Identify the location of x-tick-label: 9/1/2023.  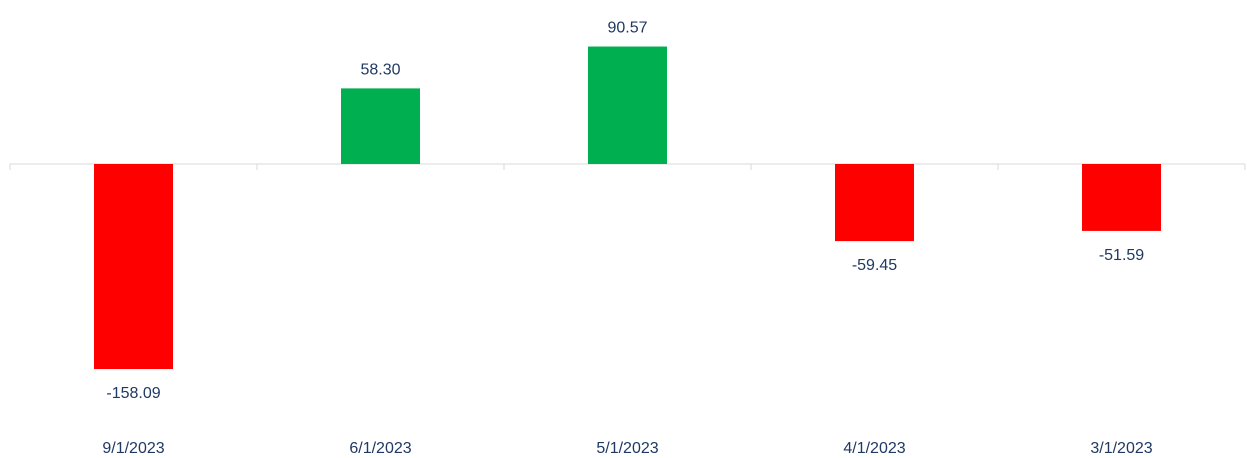
(133, 448).